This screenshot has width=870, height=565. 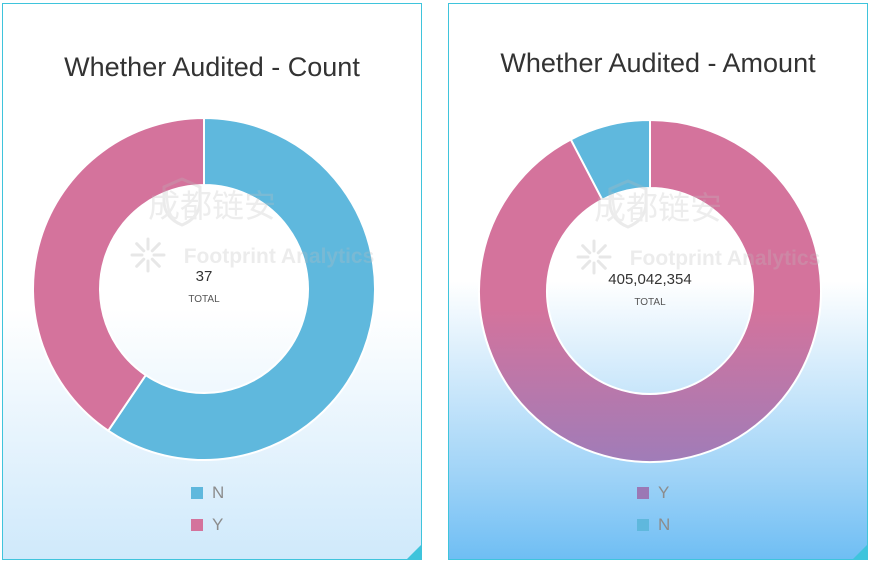 What do you see at coordinates (610, 160) in the screenshot?
I see `slice-n` at bounding box center [610, 160].